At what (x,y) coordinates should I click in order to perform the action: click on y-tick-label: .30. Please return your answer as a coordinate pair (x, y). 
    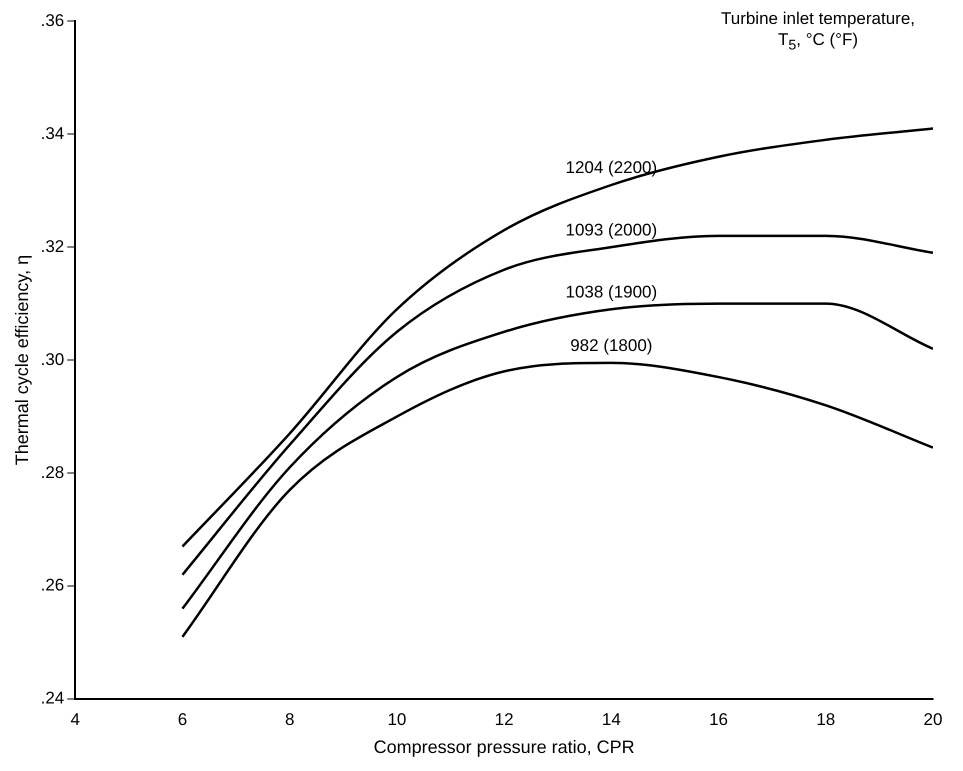
    Looking at the image, I should click on (52, 359).